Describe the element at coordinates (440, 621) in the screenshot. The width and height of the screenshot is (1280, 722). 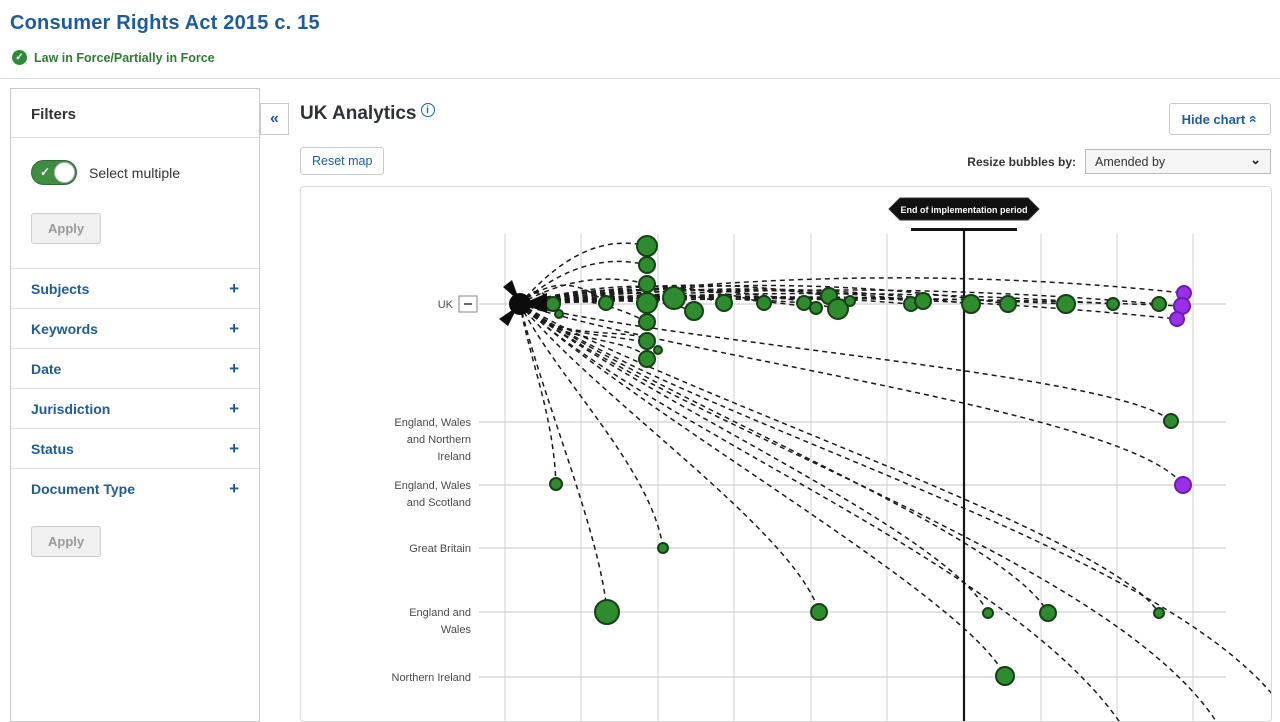
I see `y-axis-label: England and Wales` at that location.